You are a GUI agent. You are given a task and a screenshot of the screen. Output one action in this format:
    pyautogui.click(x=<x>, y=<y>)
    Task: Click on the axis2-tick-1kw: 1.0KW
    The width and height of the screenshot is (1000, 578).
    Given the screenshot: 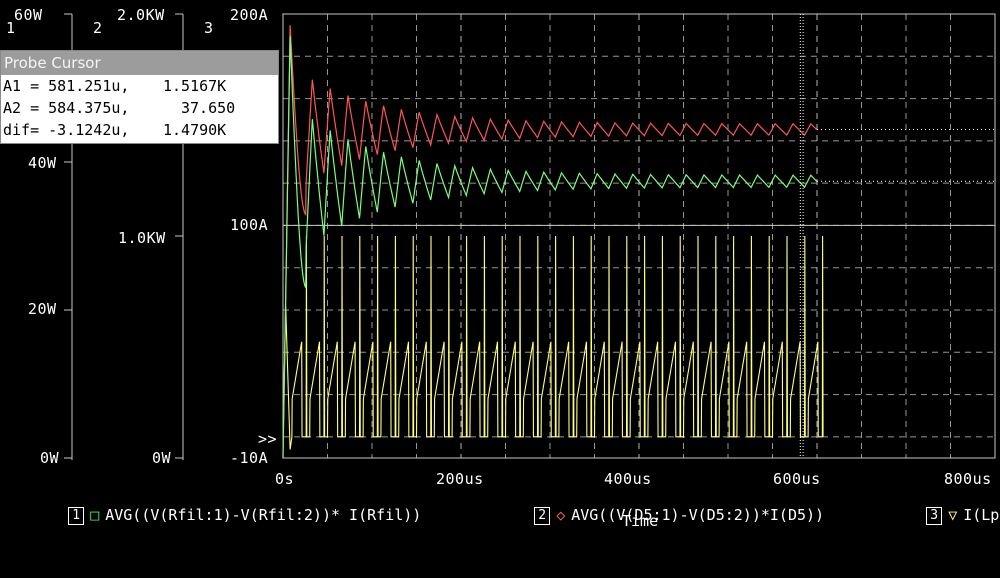 What is the action you would take?
    pyautogui.click(x=142, y=238)
    